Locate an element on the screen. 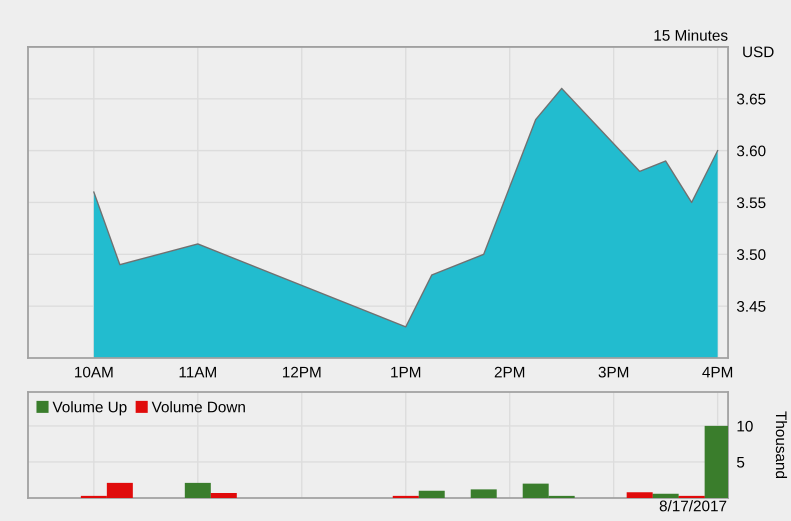  y-tick-label: 3.50 is located at coordinates (751, 254).